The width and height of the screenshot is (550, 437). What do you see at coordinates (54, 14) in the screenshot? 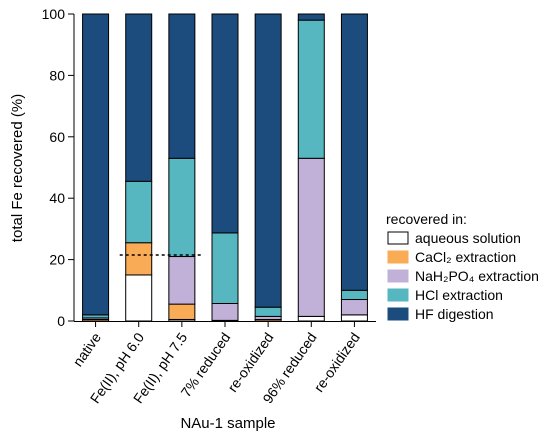
I see `y-tick-label: 100` at bounding box center [54, 14].